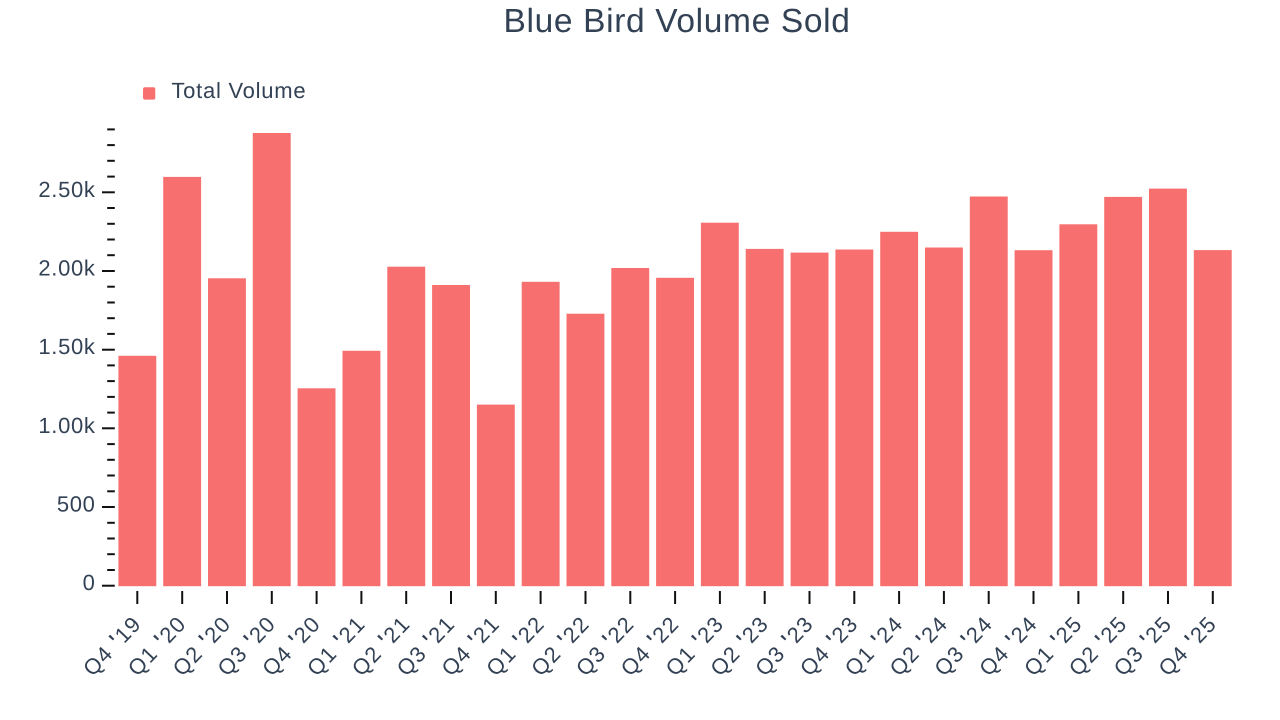  What do you see at coordinates (66, 425) in the screenshot?
I see `svg-text: 1.00k` at bounding box center [66, 425].